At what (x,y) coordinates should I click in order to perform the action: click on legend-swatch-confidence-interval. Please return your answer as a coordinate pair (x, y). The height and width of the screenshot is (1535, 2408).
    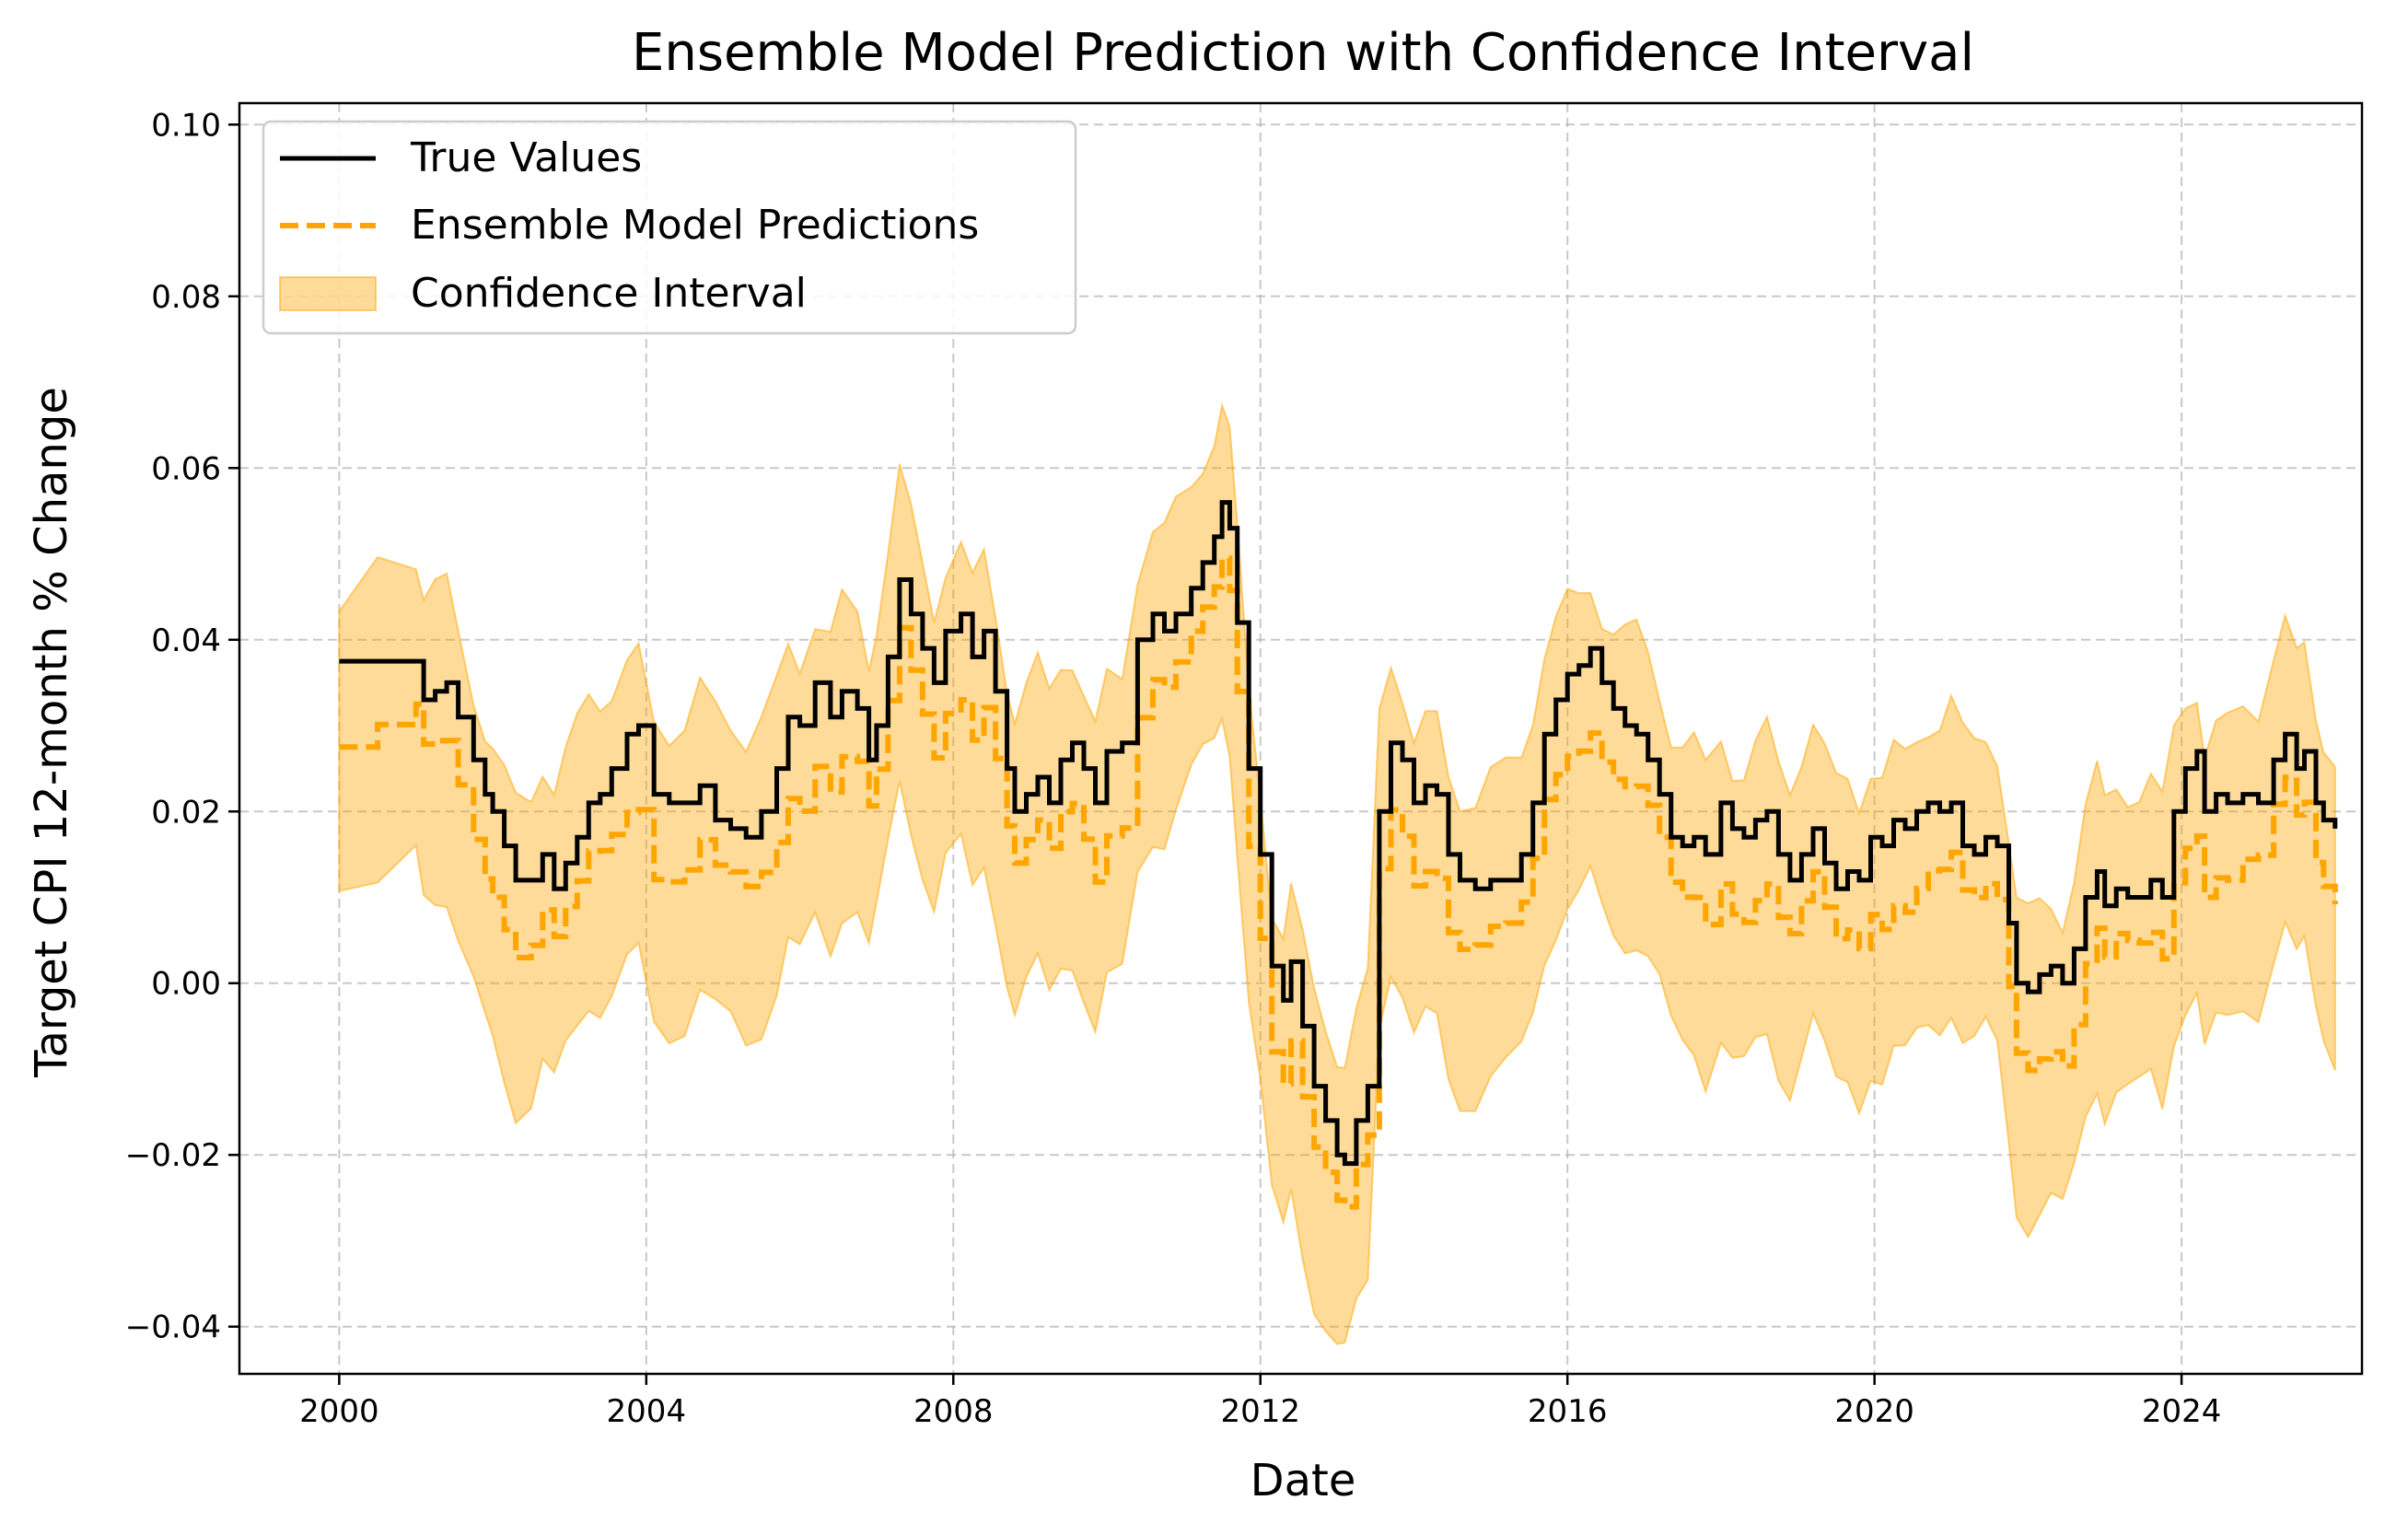
    Looking at the image, I should click on (328, 293).